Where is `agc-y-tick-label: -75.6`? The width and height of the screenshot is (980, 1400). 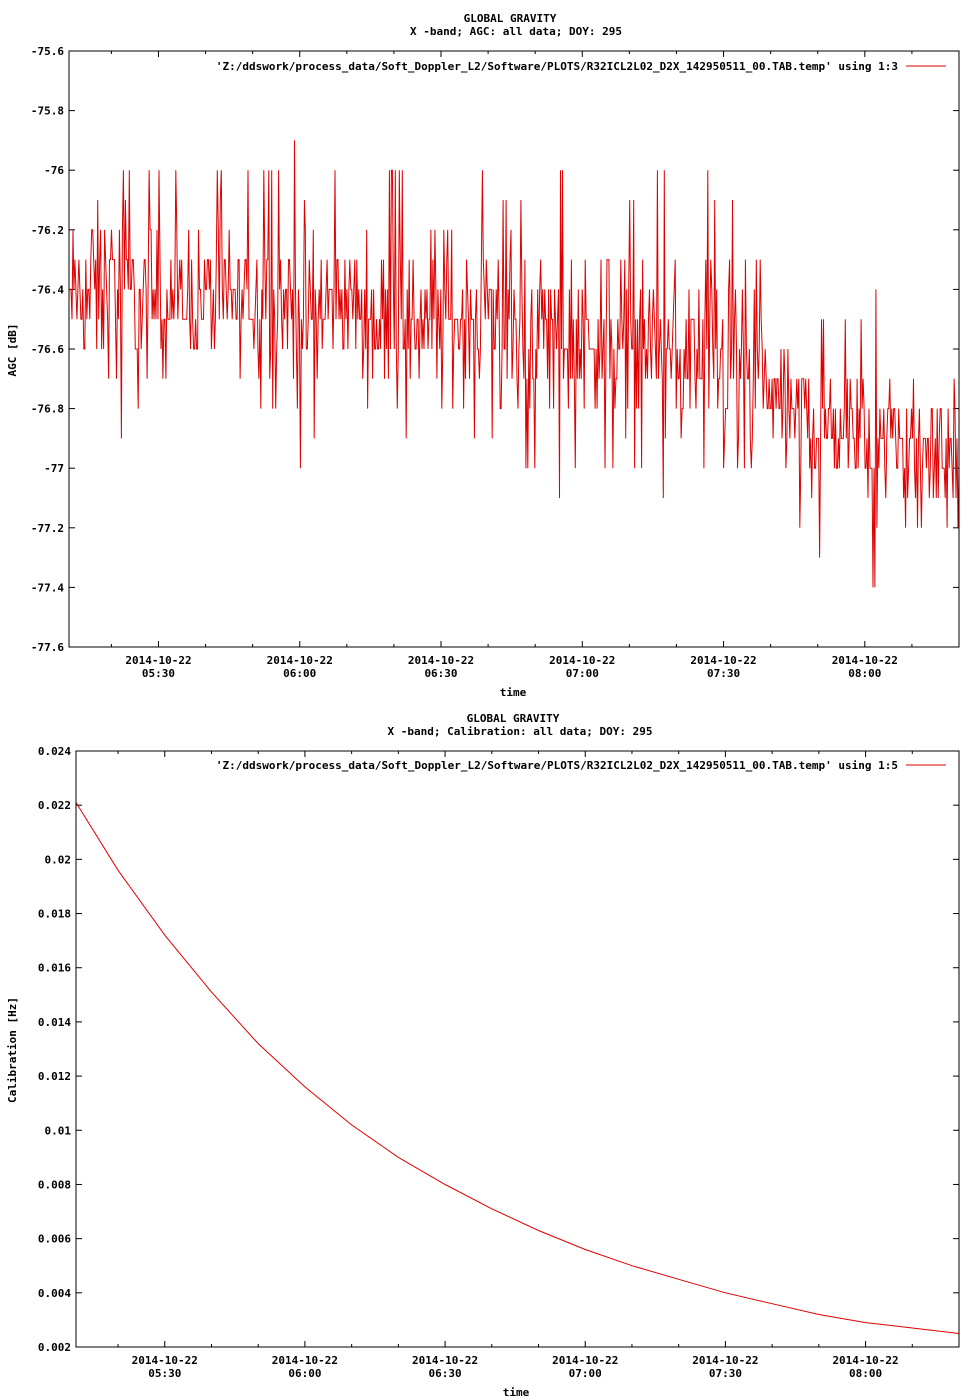
agc-y-tick-label: -75.6 is located at coordinates (47, 51).